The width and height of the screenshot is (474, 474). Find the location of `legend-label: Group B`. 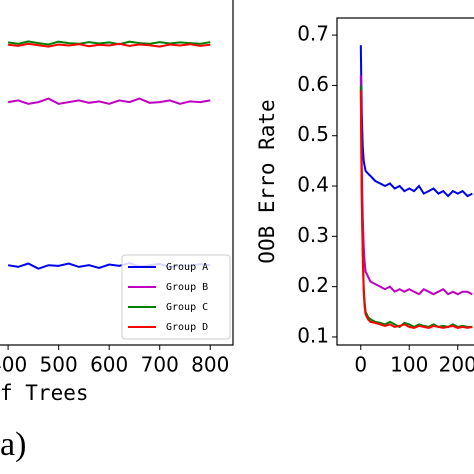

legend-label: Group B is located at coordinates (187, 287).